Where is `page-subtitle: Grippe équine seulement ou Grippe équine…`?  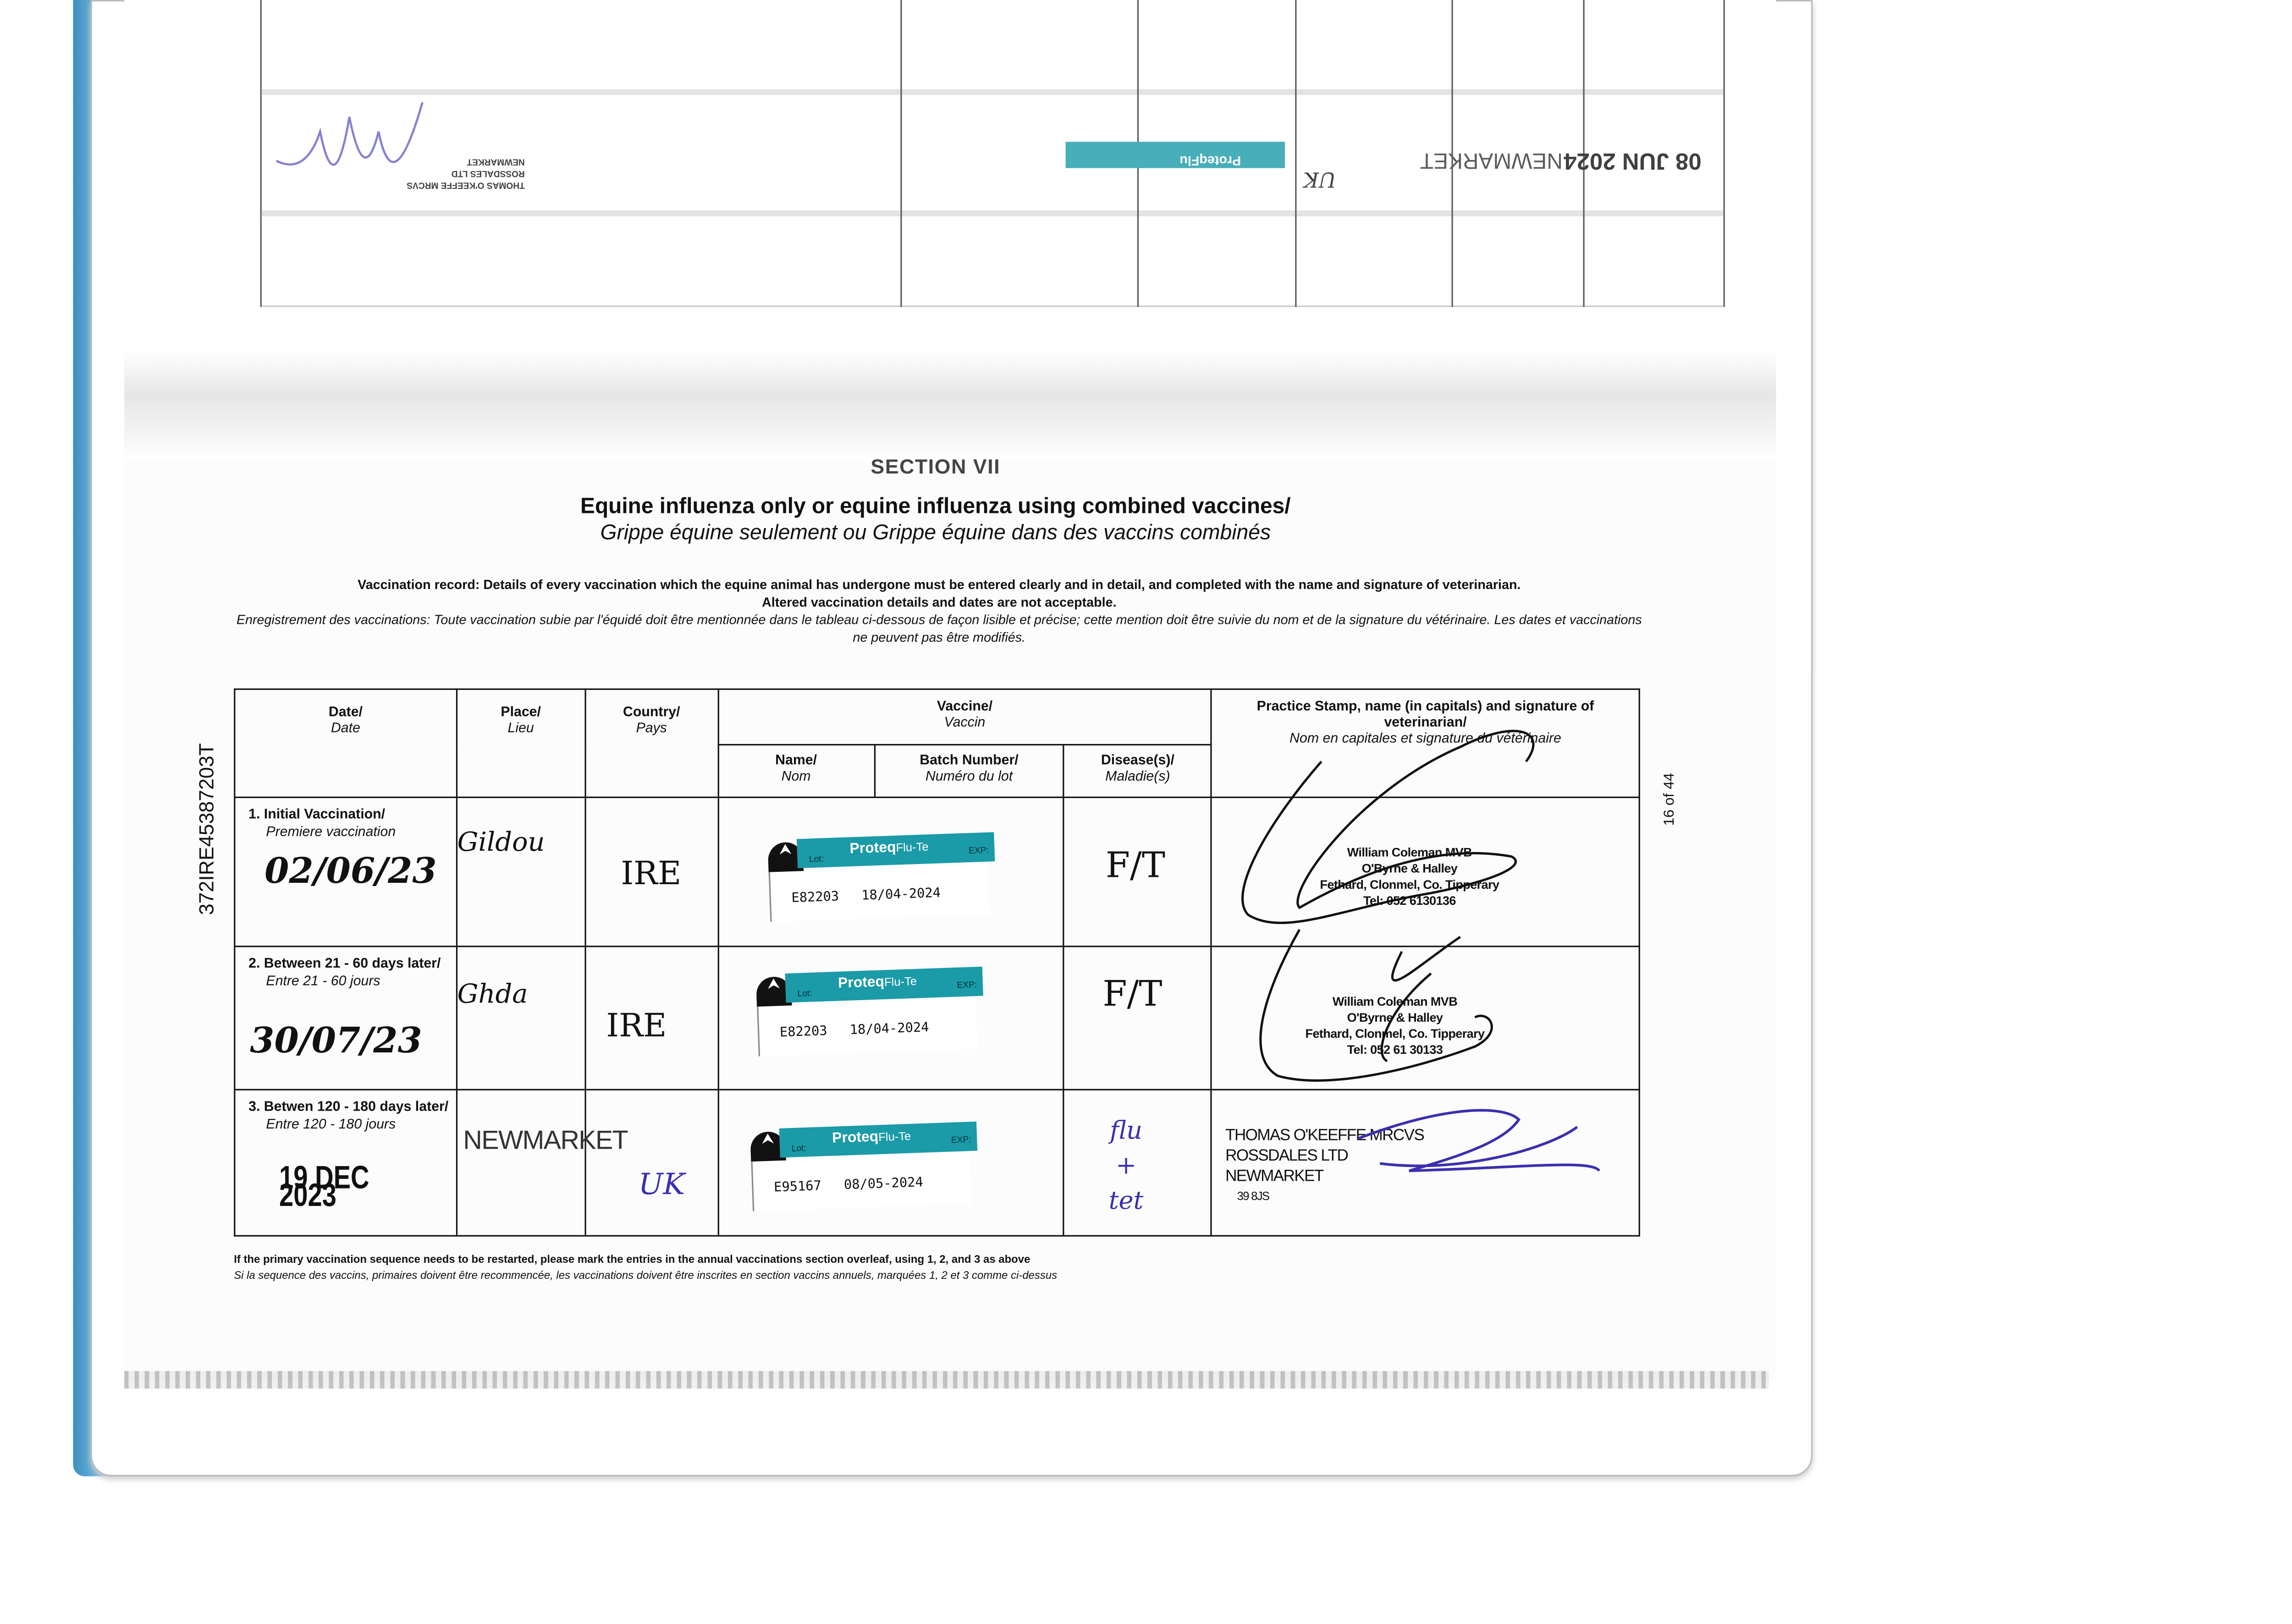
page-subtitle: Grippe équine seulement ou Grippe équine… is located at coordinates (935, 533).